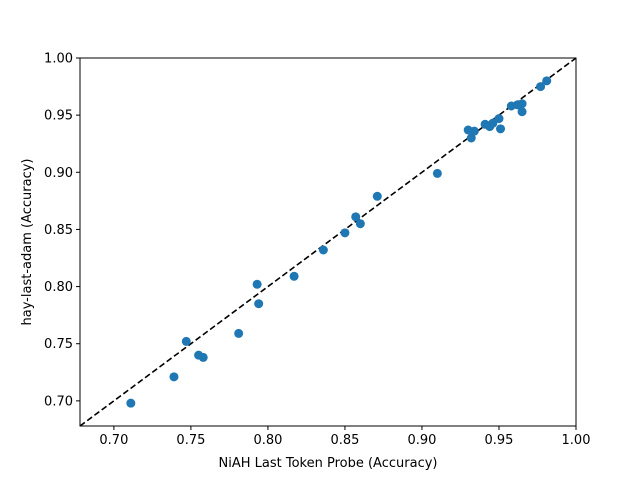 The image size is (640, 480). What do you see at coordinates (576, 440) in the screenshot?
I see `x-tick-label: 1.00` at bounding box center [576, 440].